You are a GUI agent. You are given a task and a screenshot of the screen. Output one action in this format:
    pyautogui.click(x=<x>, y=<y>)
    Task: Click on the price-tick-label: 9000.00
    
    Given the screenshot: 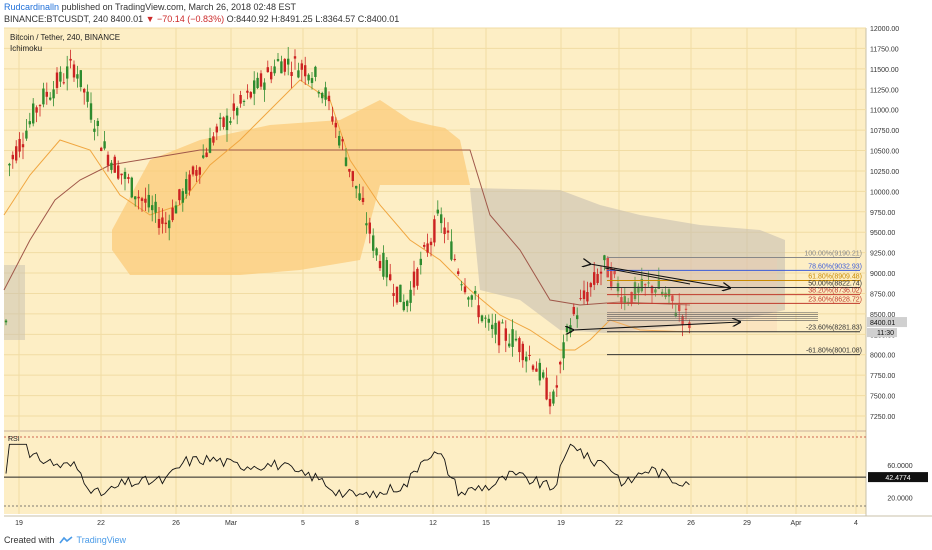 What is the action you would take?
    pyautogui.click(x=882, y=274)
    